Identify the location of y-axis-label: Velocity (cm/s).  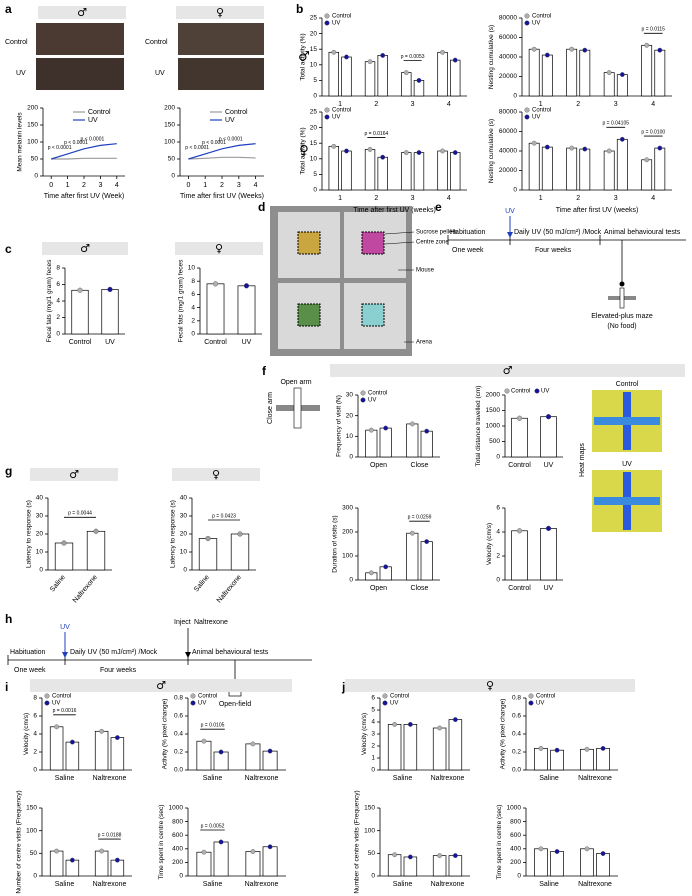
(26, 734).